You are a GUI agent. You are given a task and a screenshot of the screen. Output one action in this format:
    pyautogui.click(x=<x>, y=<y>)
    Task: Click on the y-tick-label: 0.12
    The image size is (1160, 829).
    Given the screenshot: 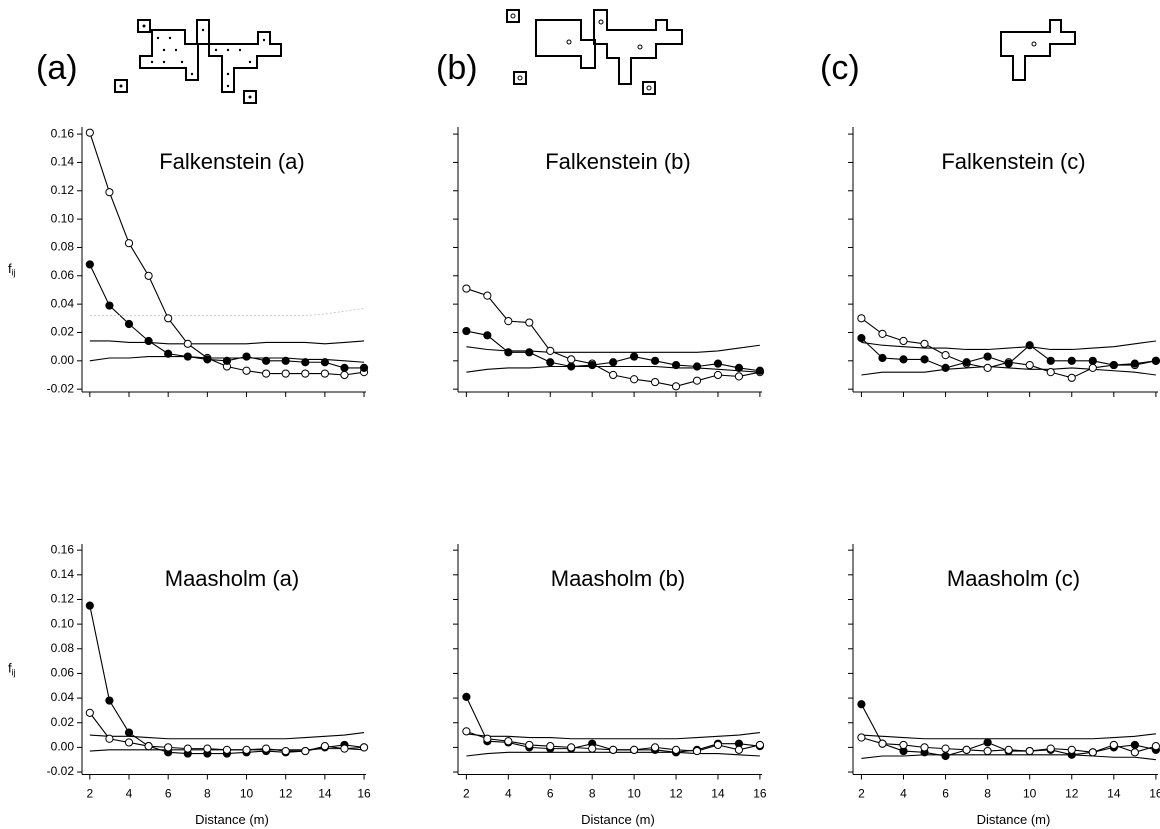 What is the action you would take?
    pyautogui.click(x=63, y=599)
    